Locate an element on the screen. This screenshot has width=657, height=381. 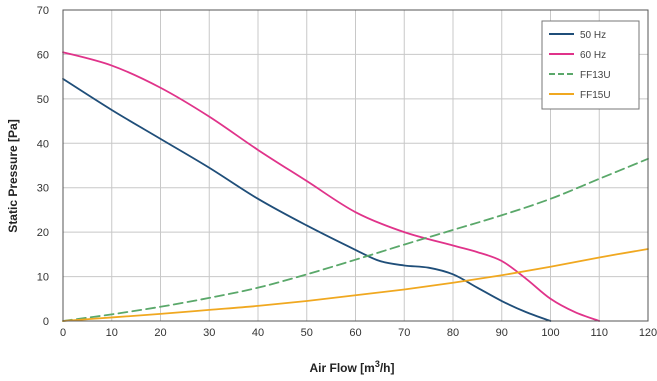
x-tick-label: 20 is located at coordinates (160, 333).